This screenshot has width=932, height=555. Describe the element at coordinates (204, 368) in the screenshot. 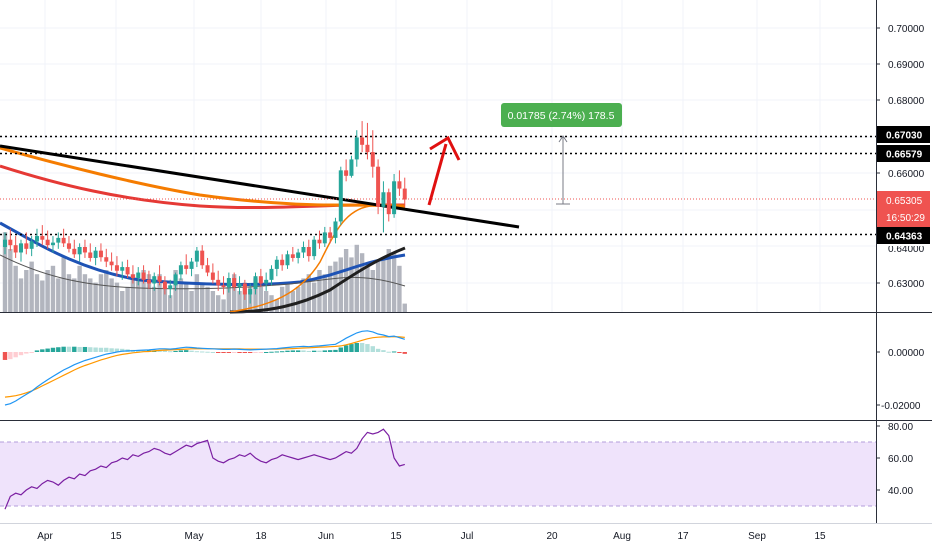

I see `macd-pane` at that location.